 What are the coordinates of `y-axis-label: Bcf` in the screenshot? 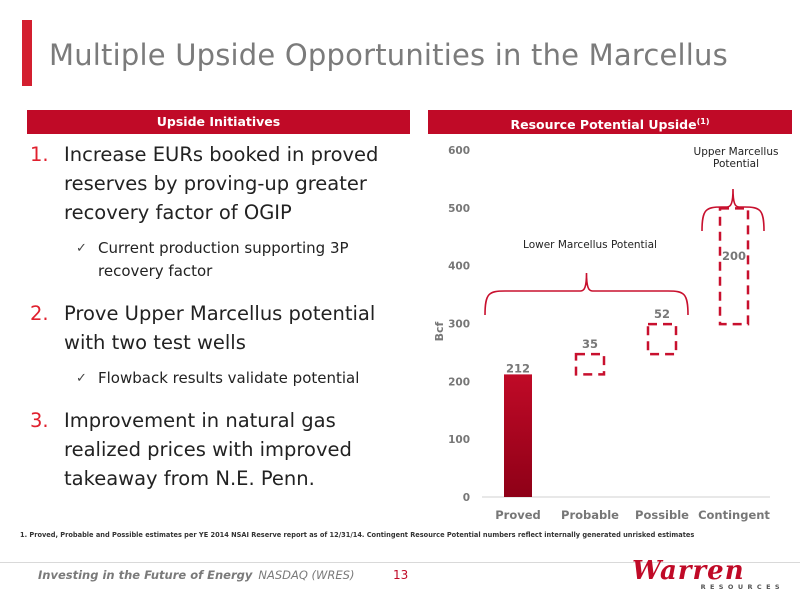 It's located at (439, 331).